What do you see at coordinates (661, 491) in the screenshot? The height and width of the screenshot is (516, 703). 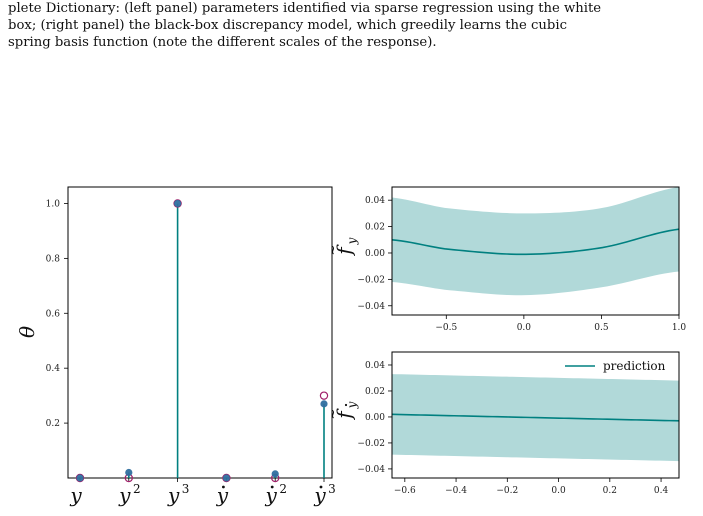 I see `x-tick-label: 0.4` at bounding box center [661, 491].